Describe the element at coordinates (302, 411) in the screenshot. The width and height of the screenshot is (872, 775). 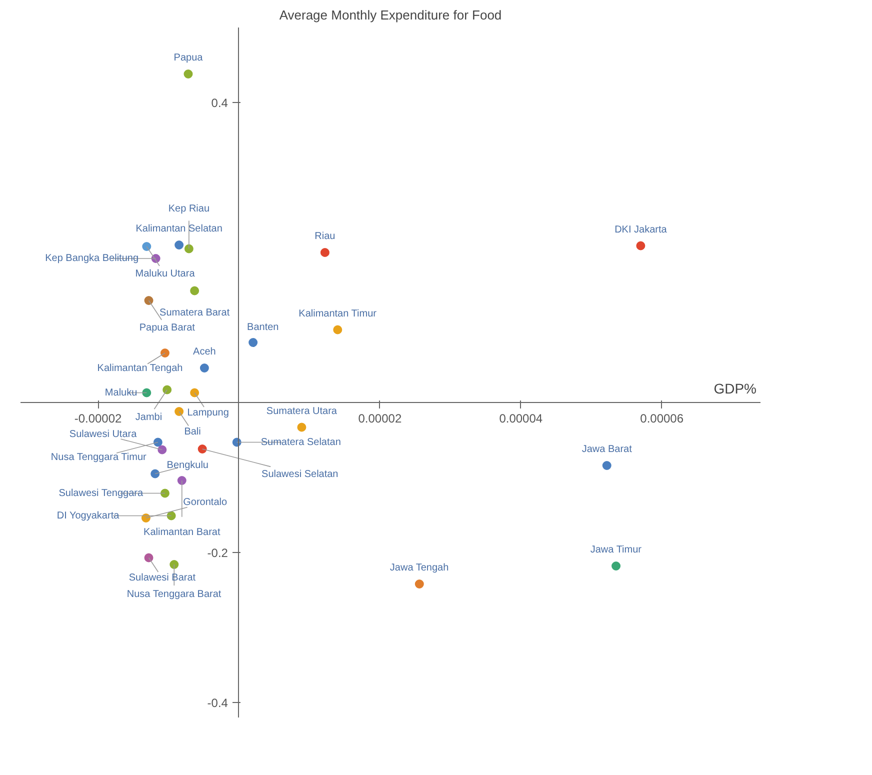
I see `annotation: Sumatera Utara` at that location.